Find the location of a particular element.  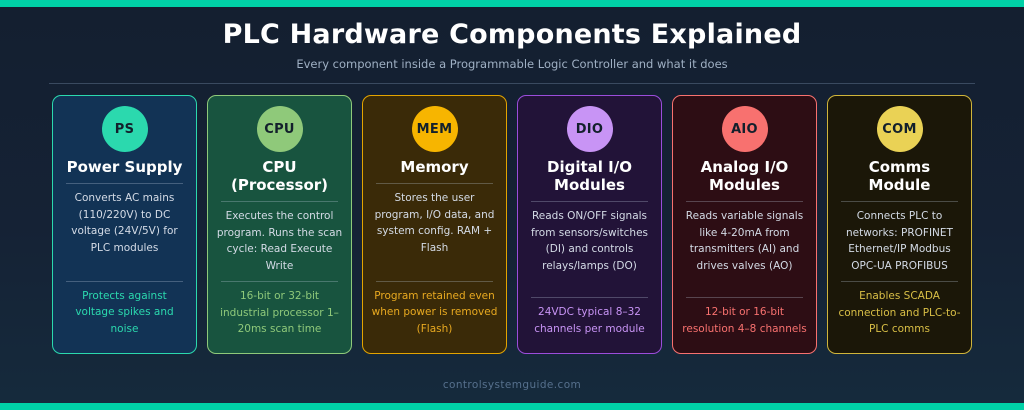

component-note-wrap: 12-bit or 16-bit resolution 4–8 channels is located at coordinates (744, 317).